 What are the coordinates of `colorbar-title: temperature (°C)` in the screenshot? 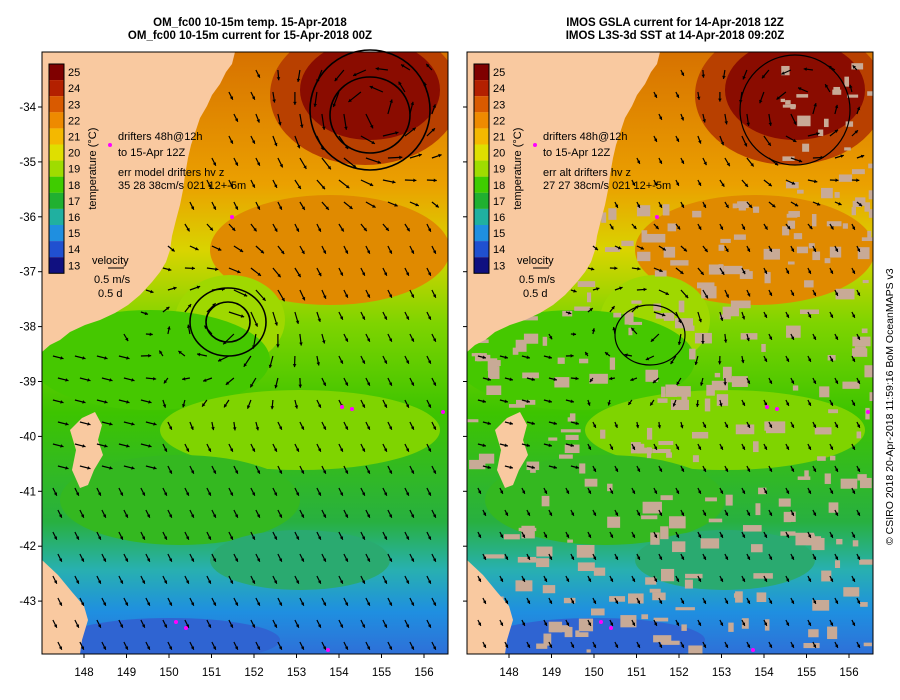 It's located at (93, 169).